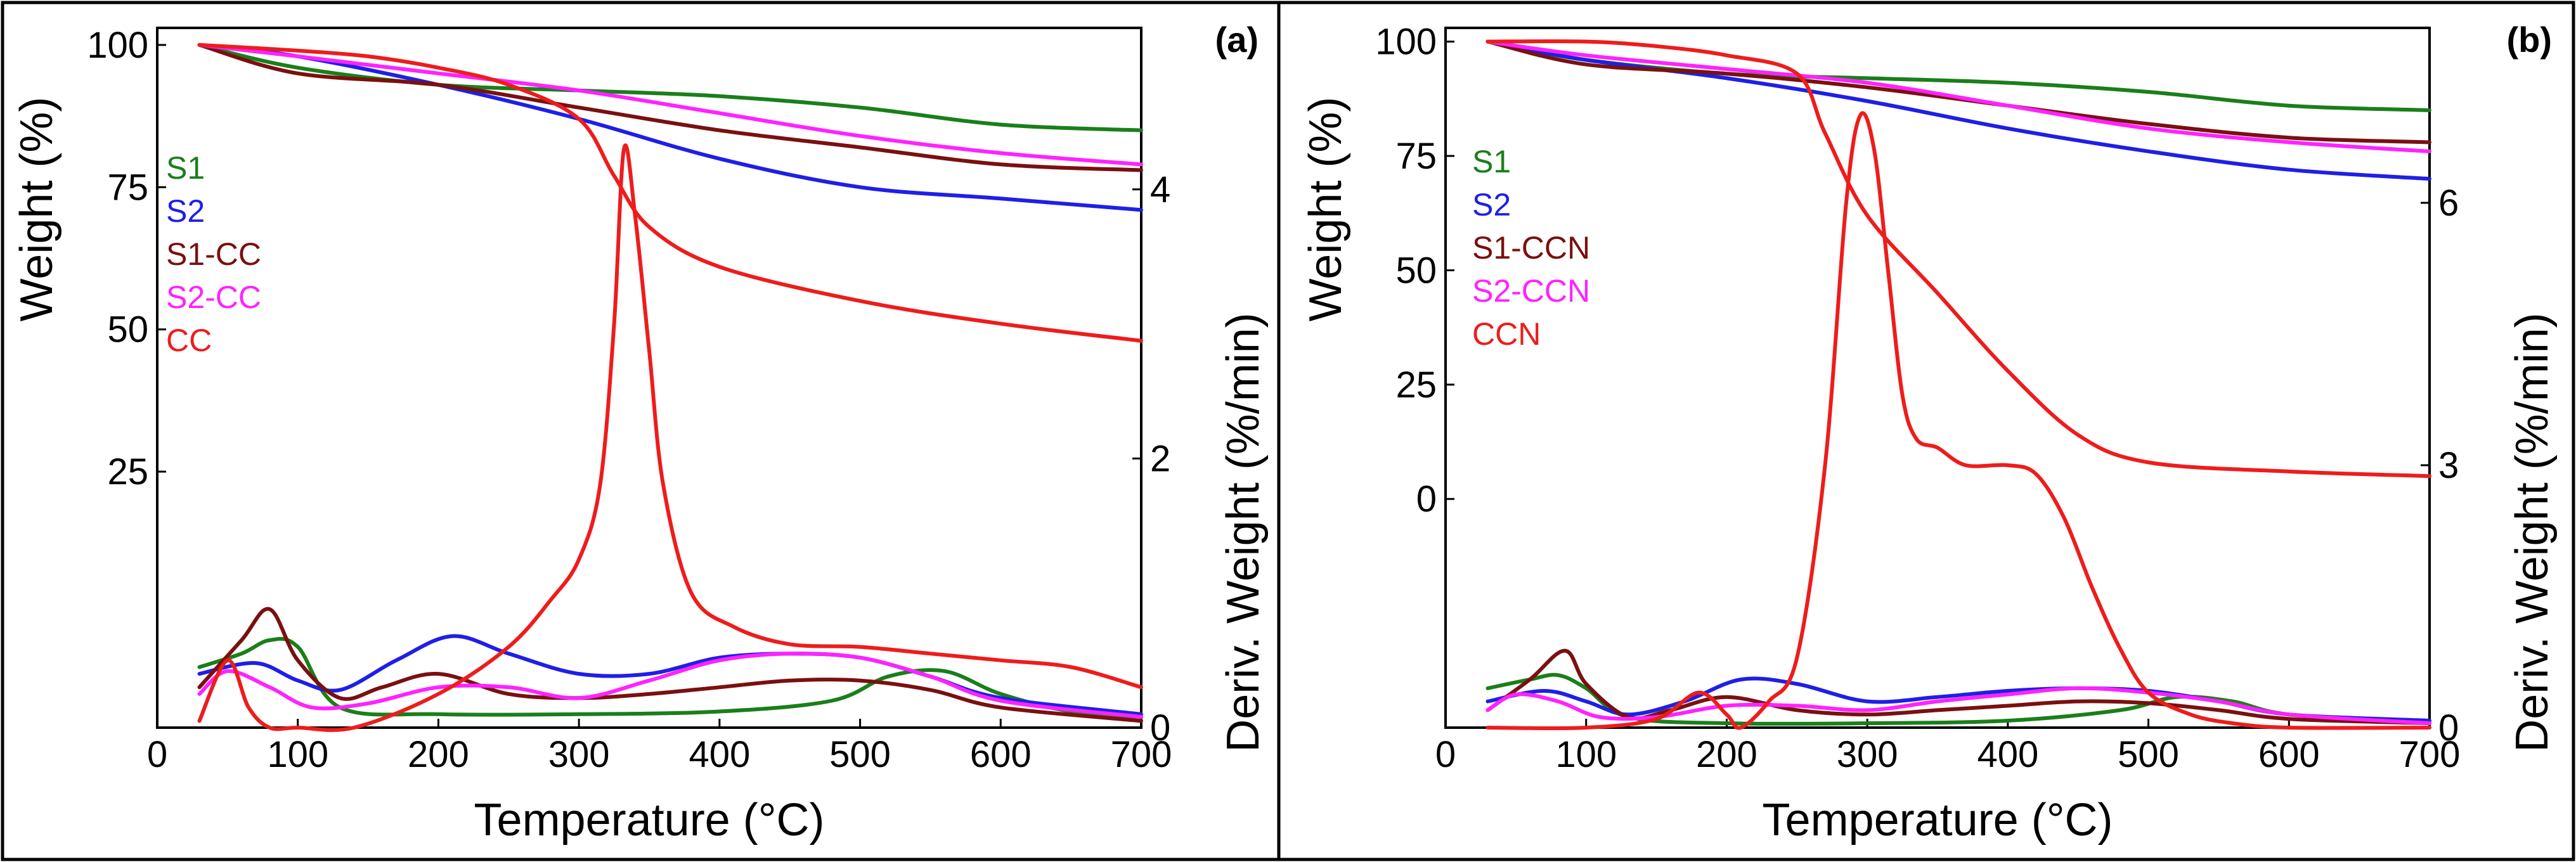  I want to click on deriv-axis-b: 0 3 6, so click(2440, 466).